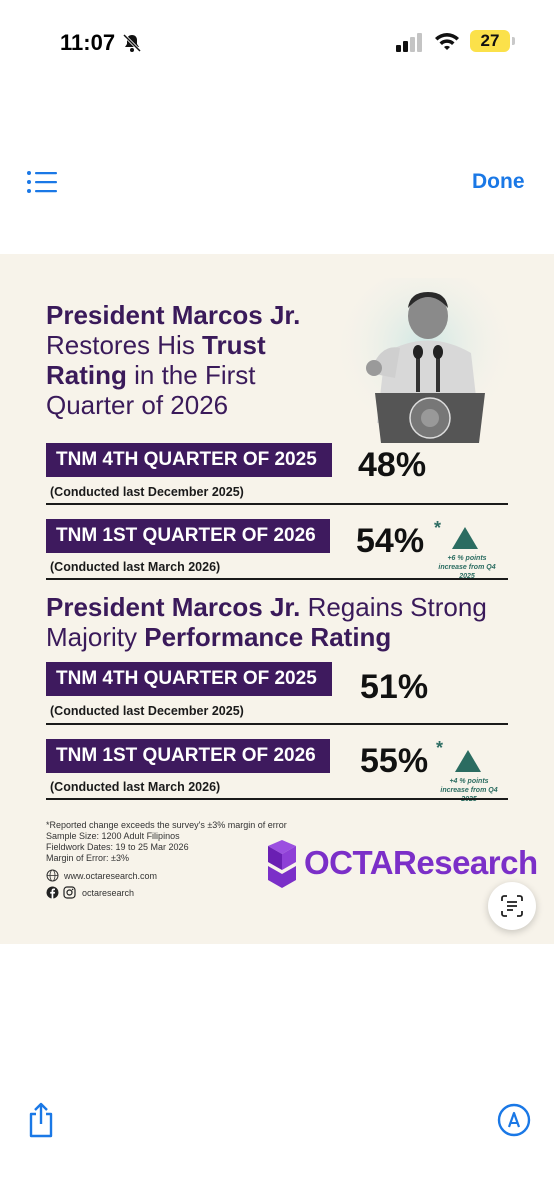 Image resolution: width=554 pixels, height=1200 pixels. What do you see at coordinates (514, 1120) in the screenshot?
I see `markup-icon` at bounding box center [514, 1120].